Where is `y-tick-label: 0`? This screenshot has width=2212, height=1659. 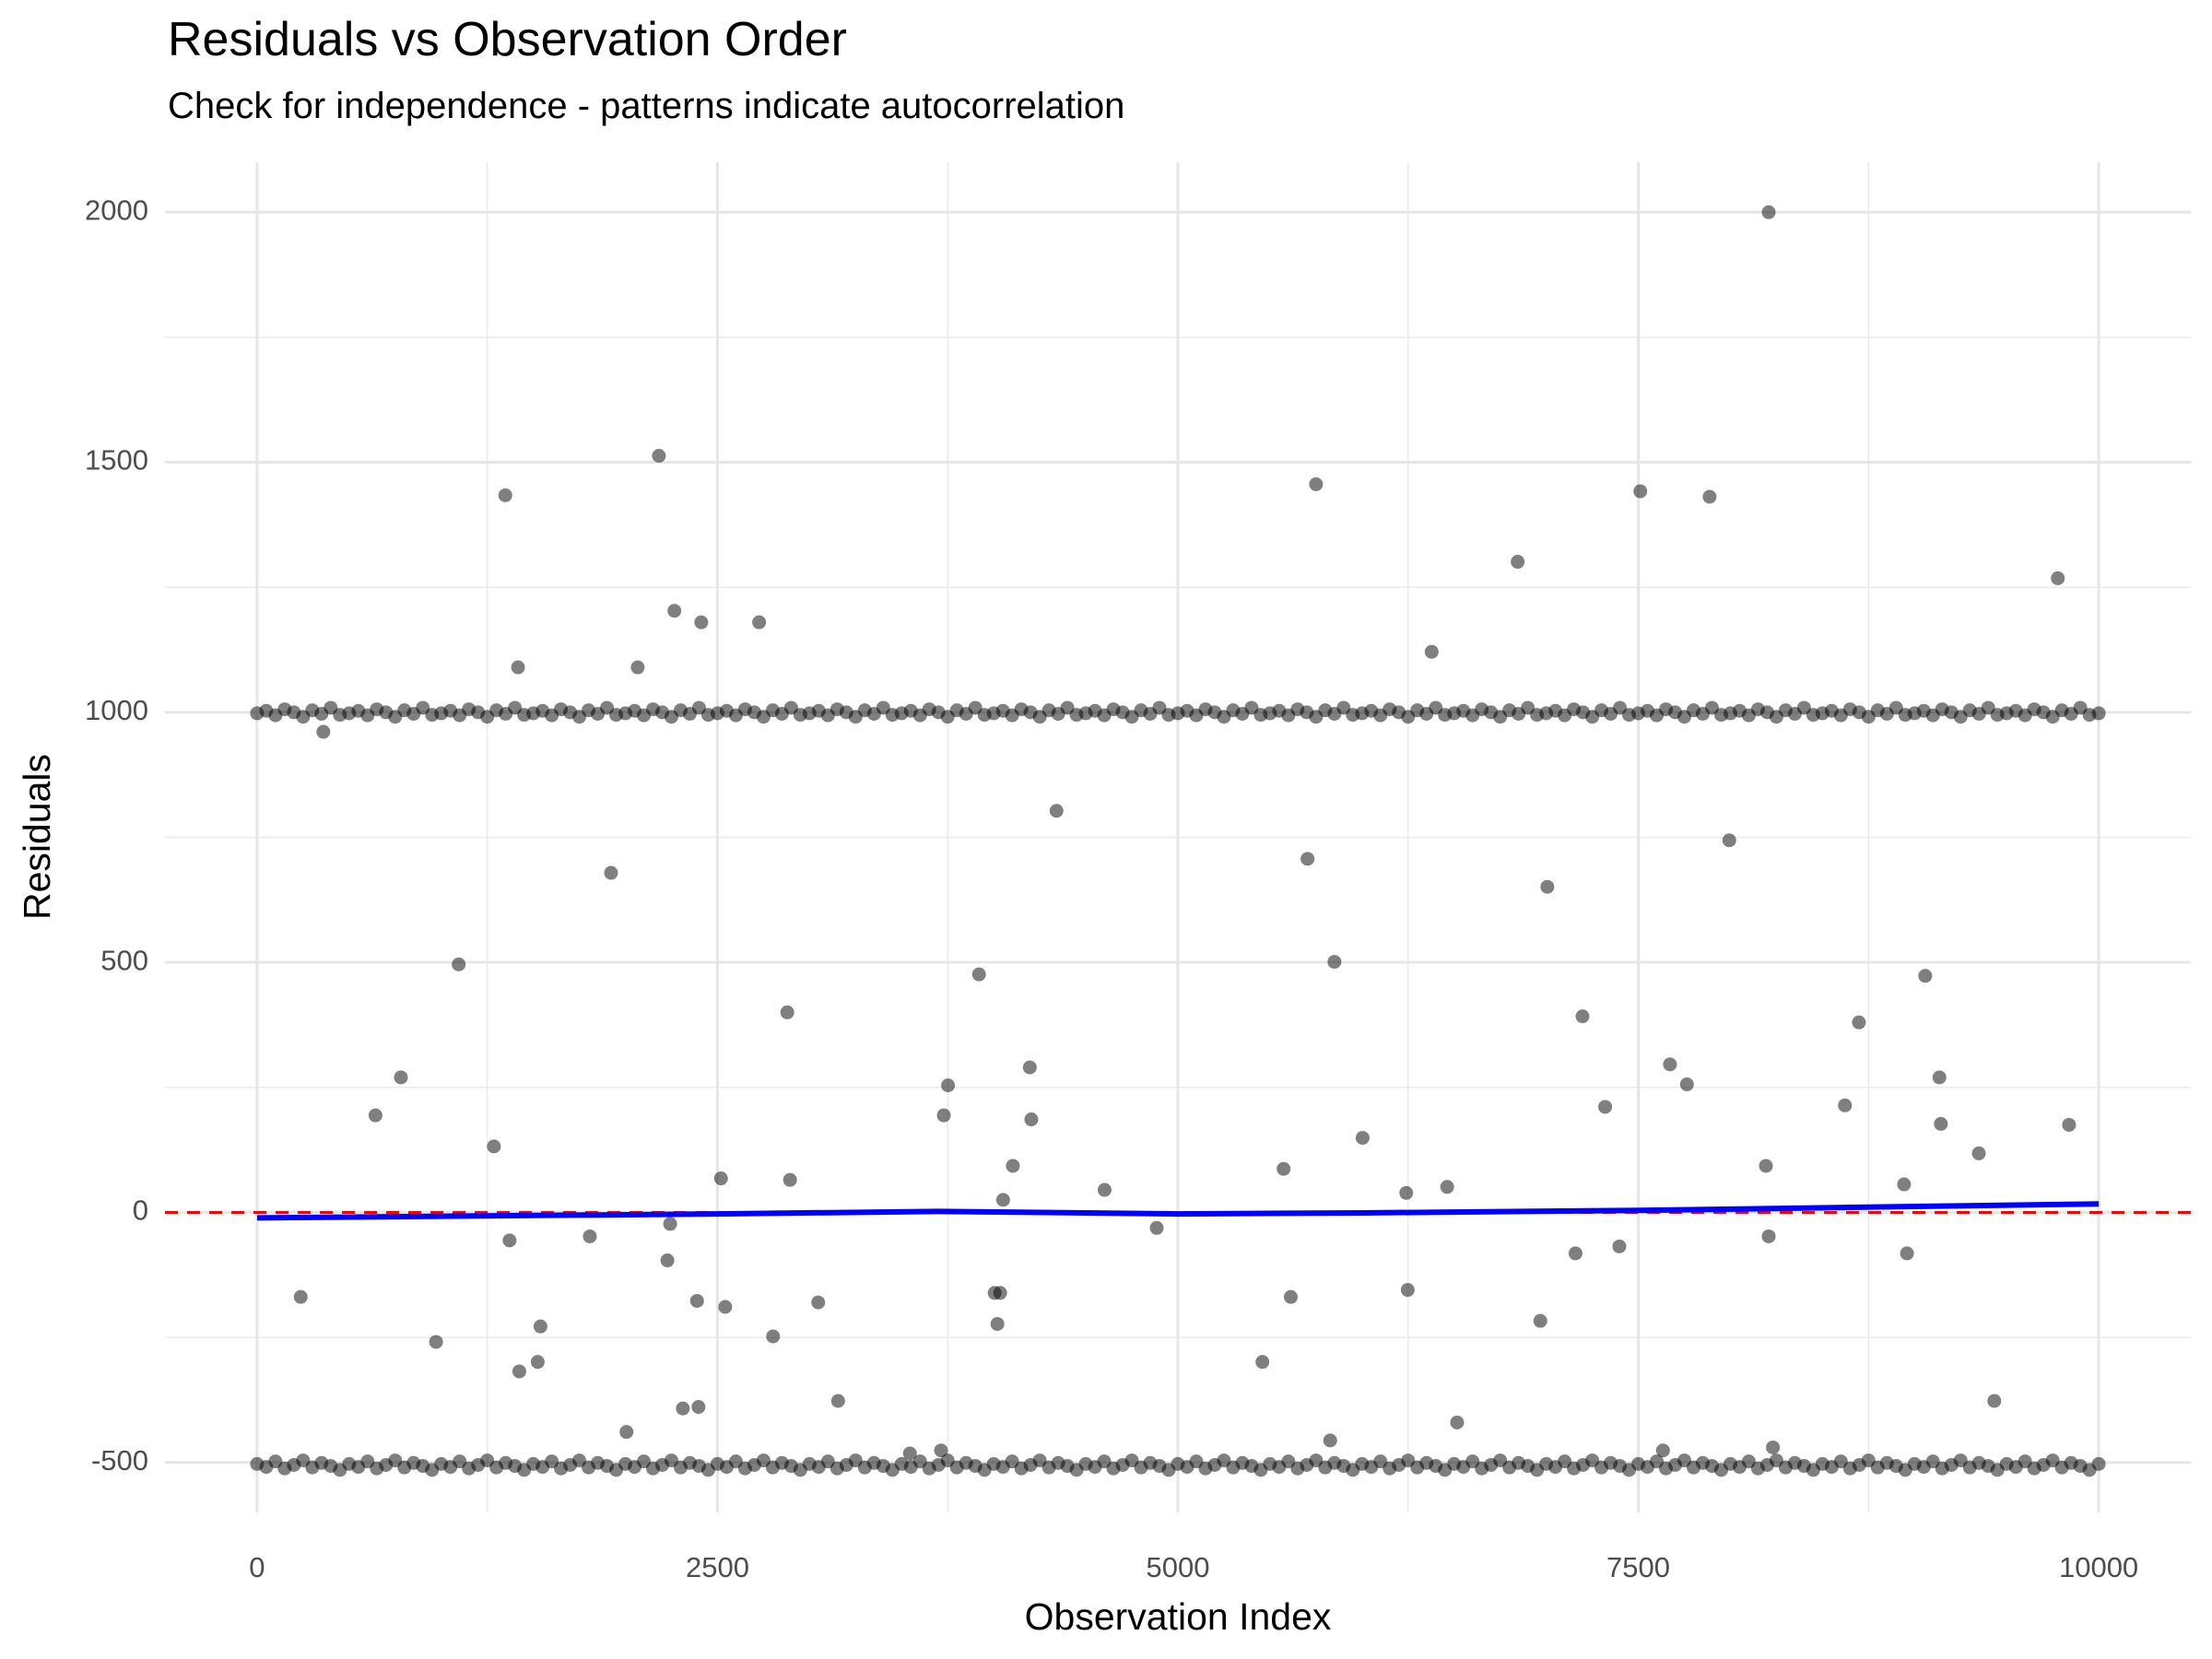
y-tick-label: 0 is located at coordinates (140, 1210).